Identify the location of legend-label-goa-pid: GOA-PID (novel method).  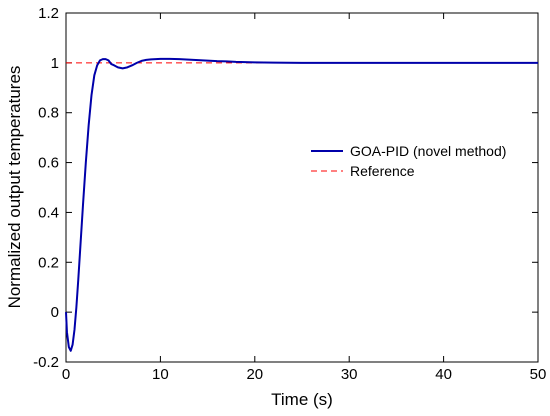
(428, 151).